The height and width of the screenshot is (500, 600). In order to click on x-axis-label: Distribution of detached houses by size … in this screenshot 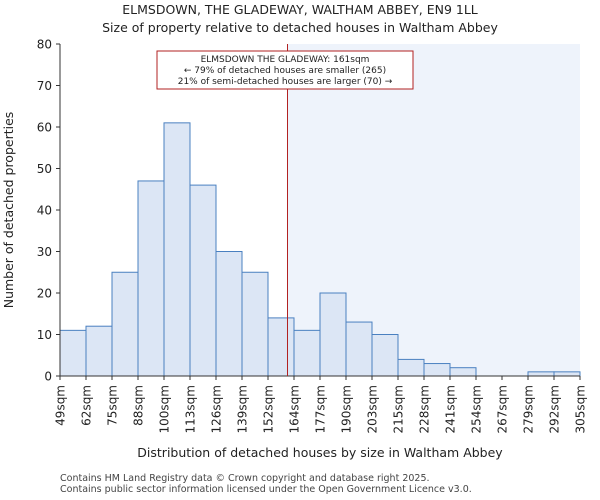, I will do `click(320, 452)`.